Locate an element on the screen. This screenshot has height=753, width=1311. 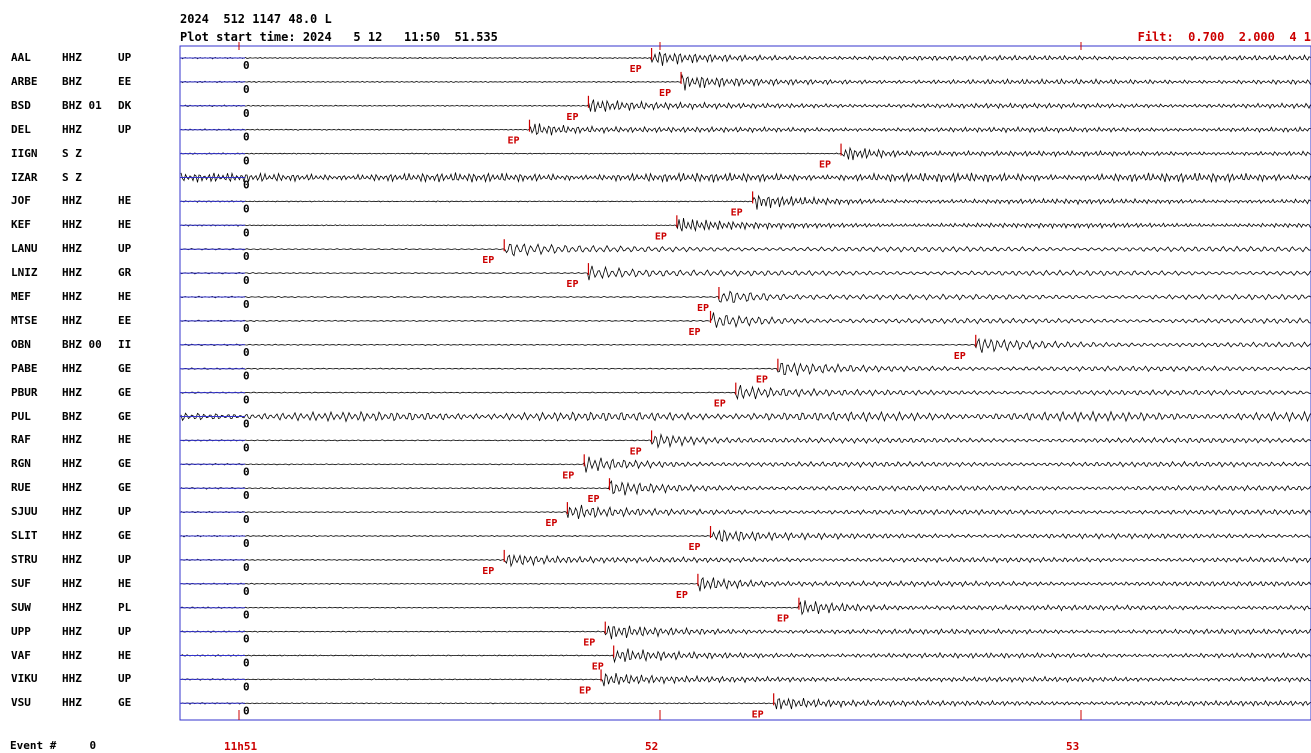
station-name: VAF is located at coordinates (21, 655).